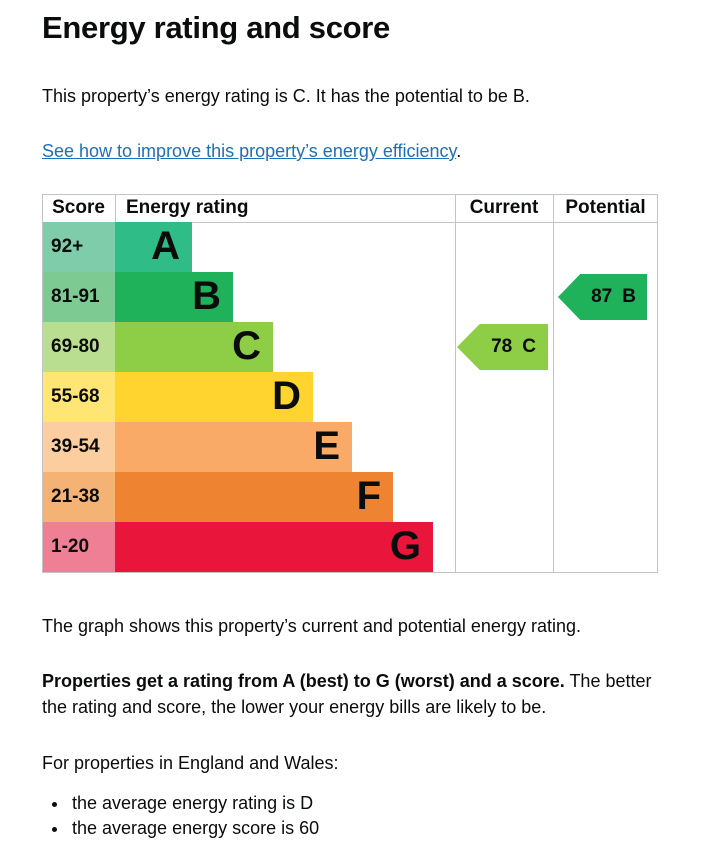  Describe the element at coordinates (79, 247) in the screenshot. I see `score-range-a: 92+` at that location.